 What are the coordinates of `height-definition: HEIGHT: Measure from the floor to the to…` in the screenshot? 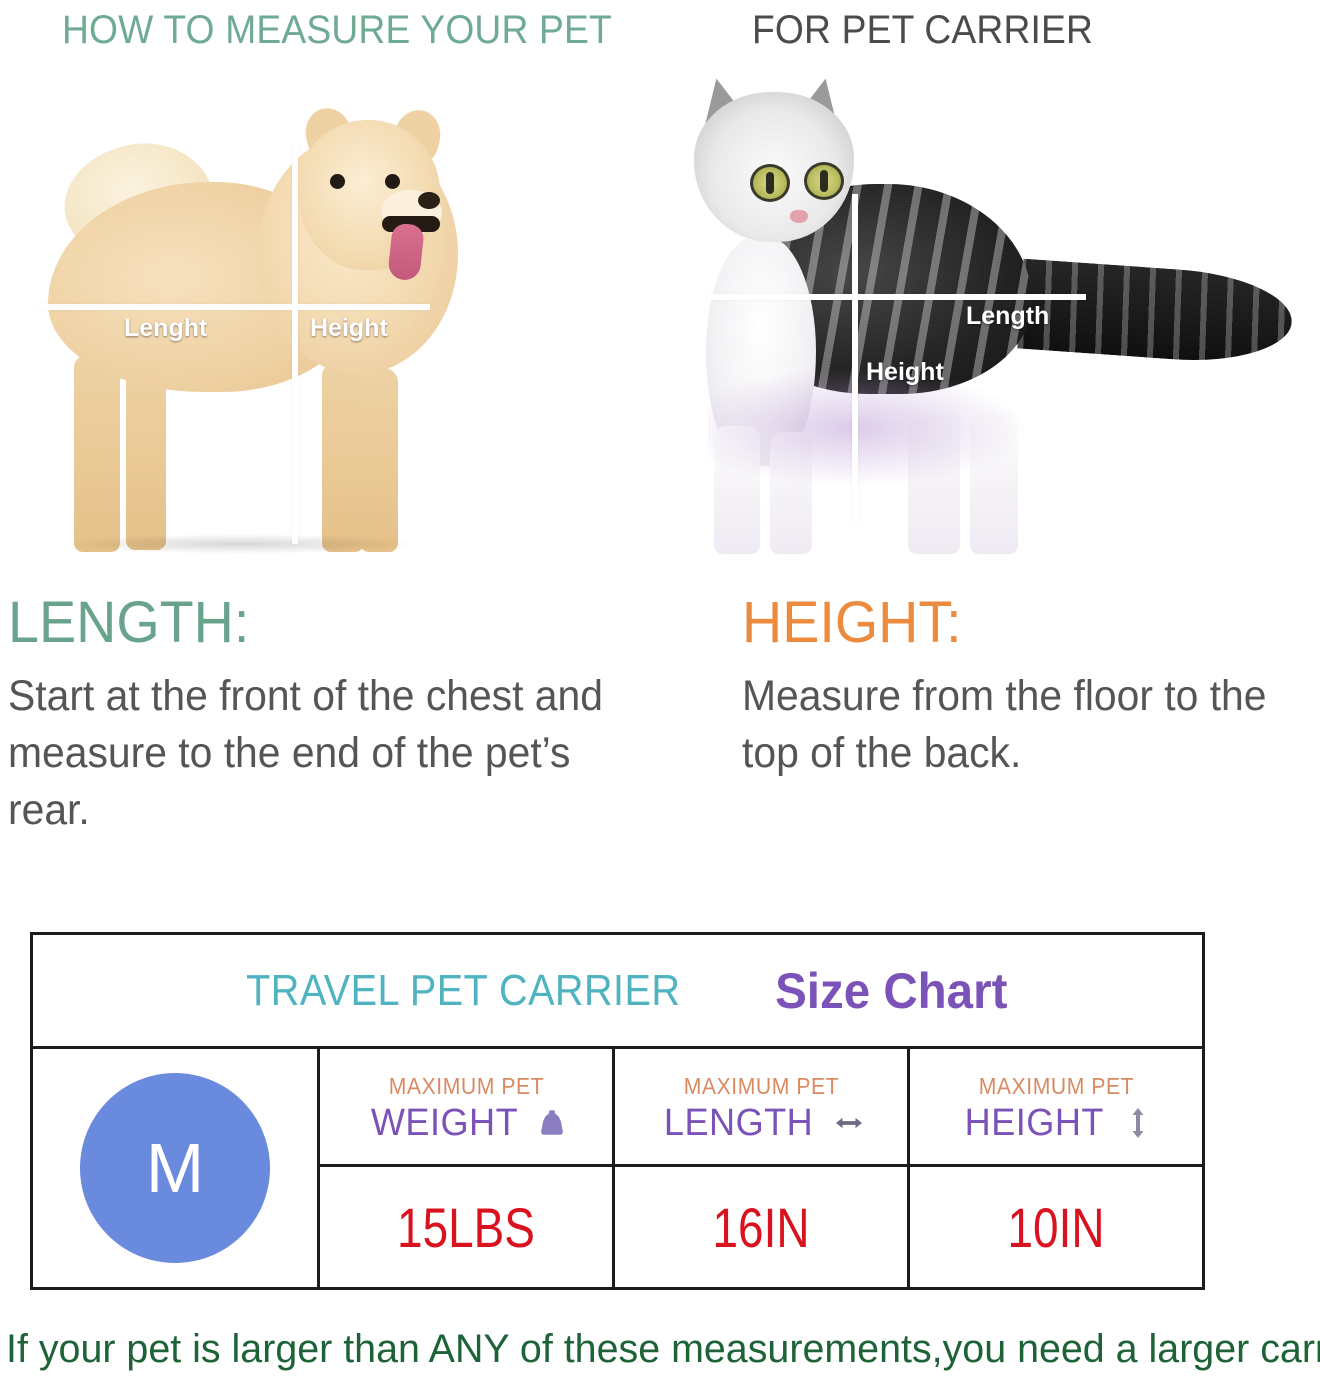 It's located at (1022, 687).